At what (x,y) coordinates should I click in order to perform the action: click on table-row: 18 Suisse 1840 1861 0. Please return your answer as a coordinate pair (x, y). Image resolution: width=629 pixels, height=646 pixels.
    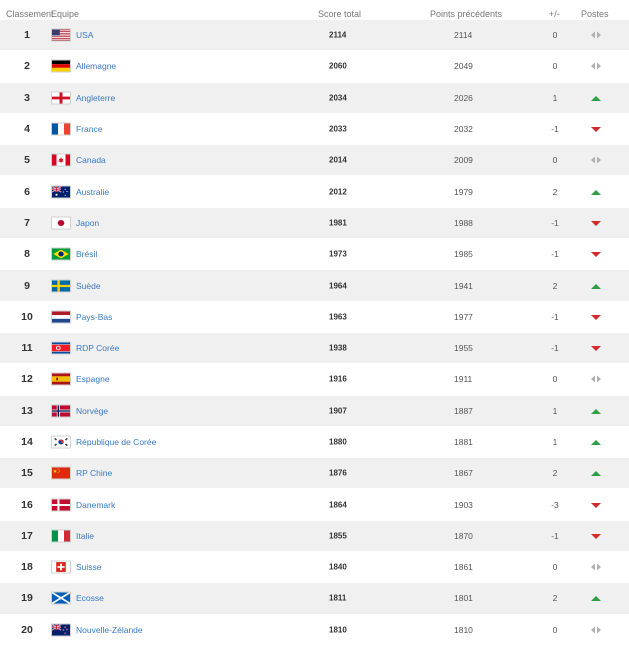
    Looking at the image, I should click on (314, 568).